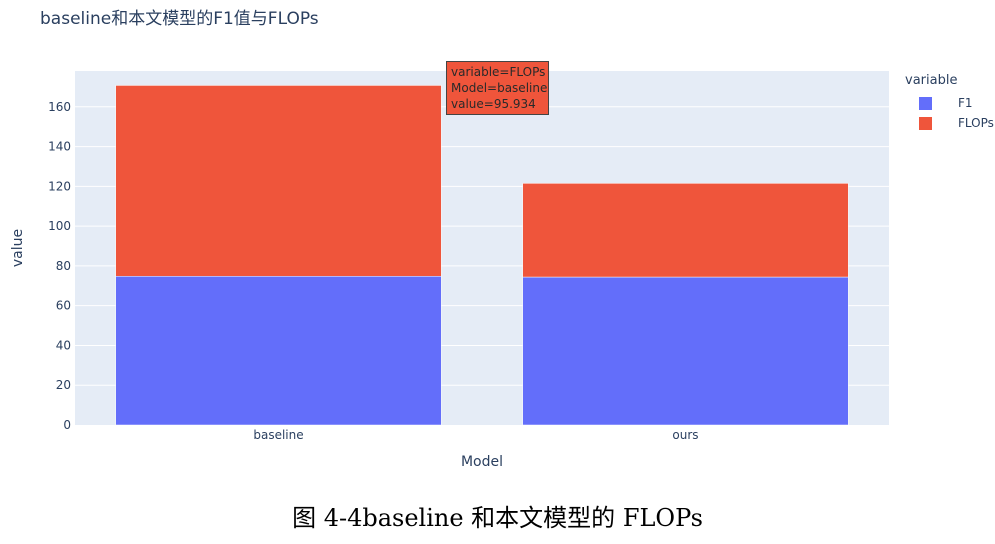  Describe the element at coordinates (278, 435) in the screenshot. I see `x-tick-label: baseline` at that location.